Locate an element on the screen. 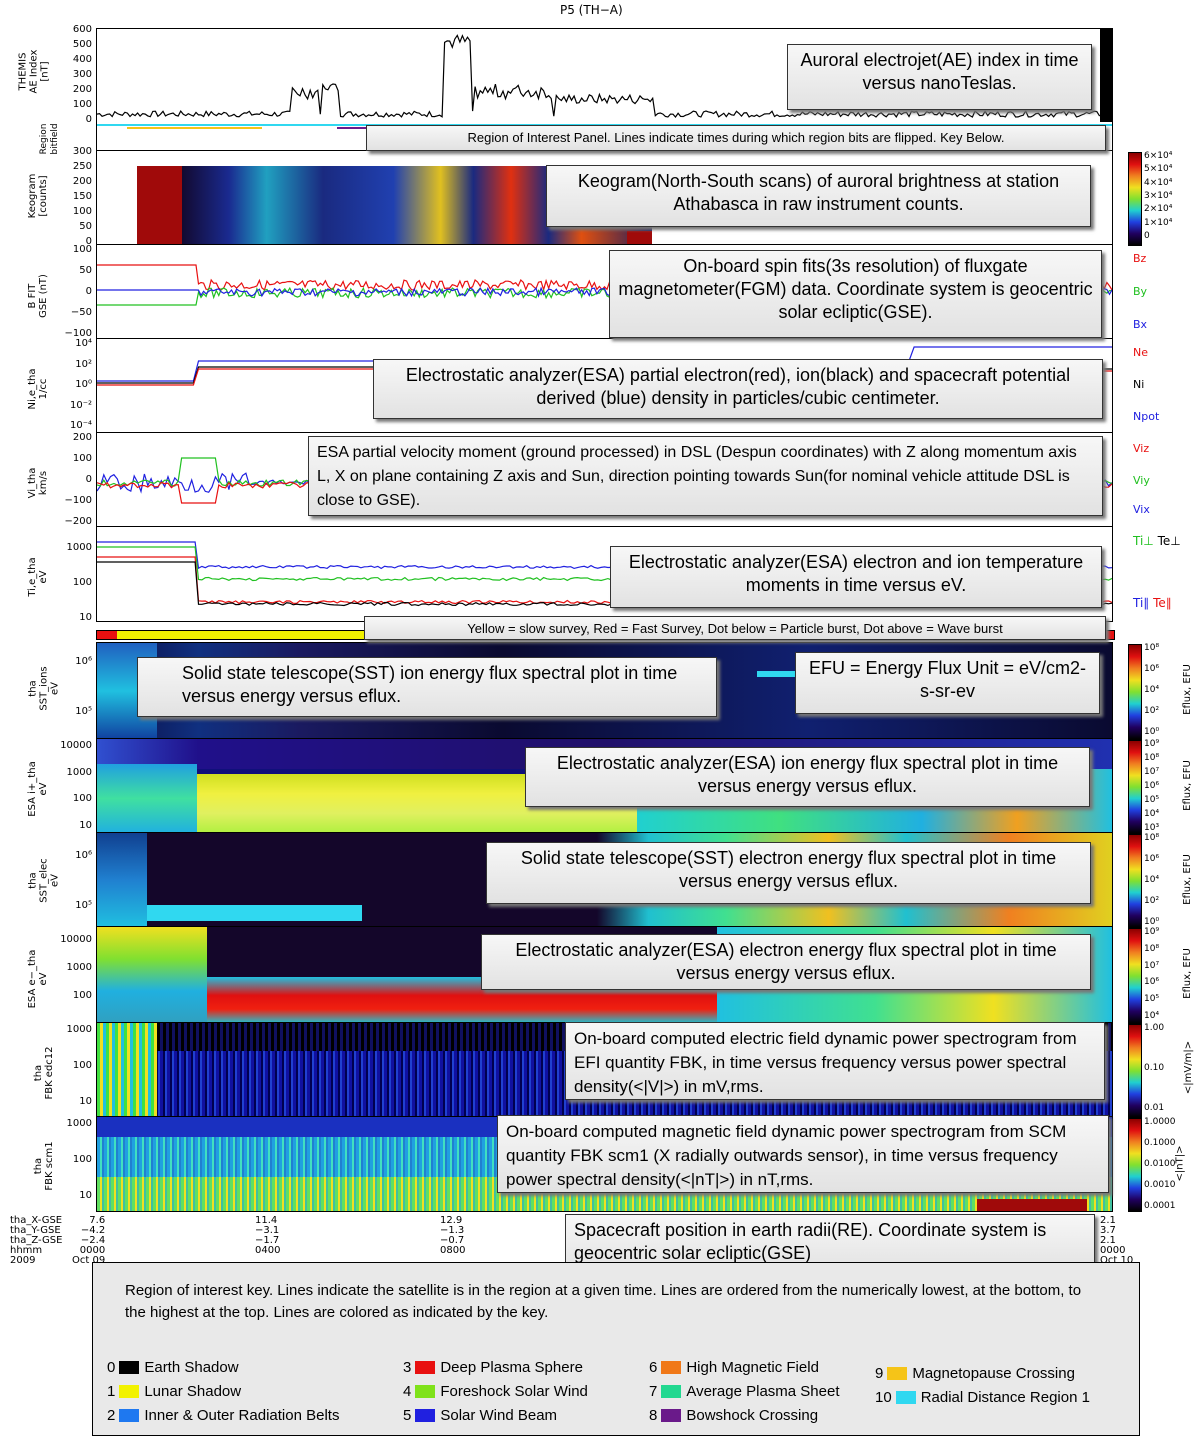 This screenshot has width=1204, height=1441. region-key-item: 4 Foreshock Solar Wind is located at coordinates (495, 1391).